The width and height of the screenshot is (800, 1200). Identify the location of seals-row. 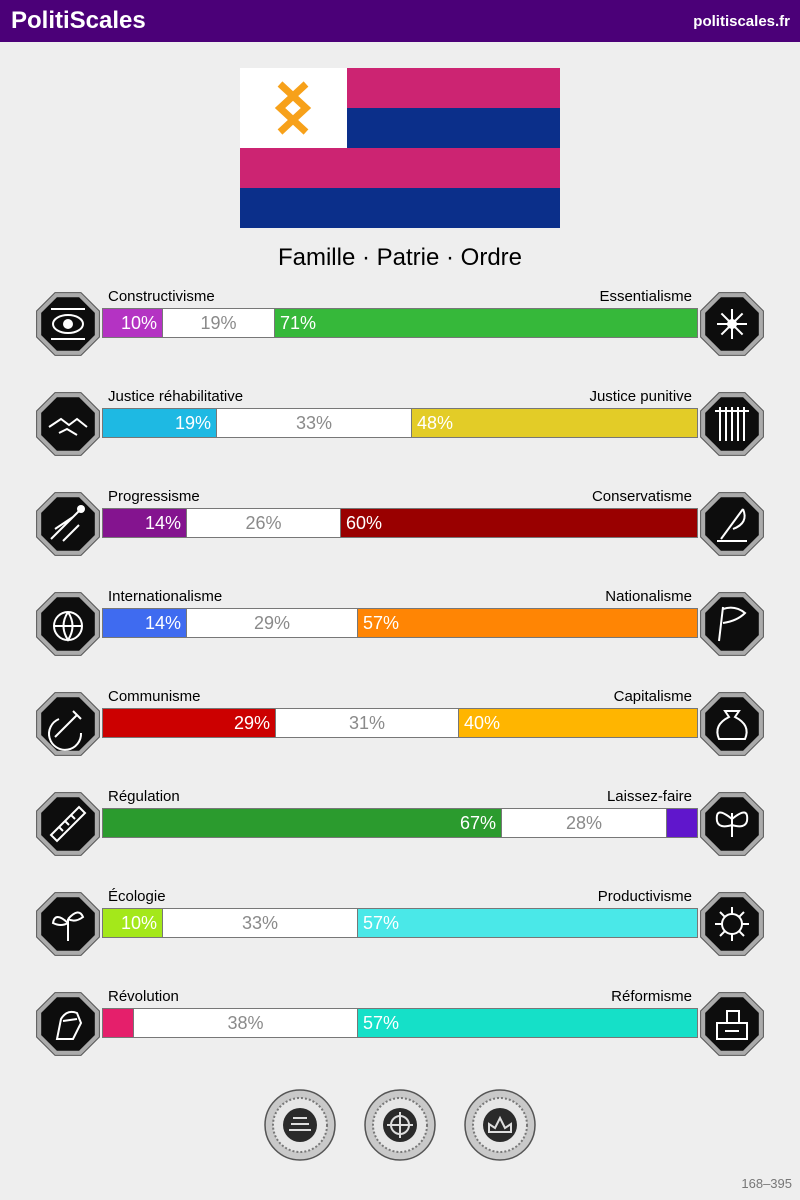
(400, 1128).